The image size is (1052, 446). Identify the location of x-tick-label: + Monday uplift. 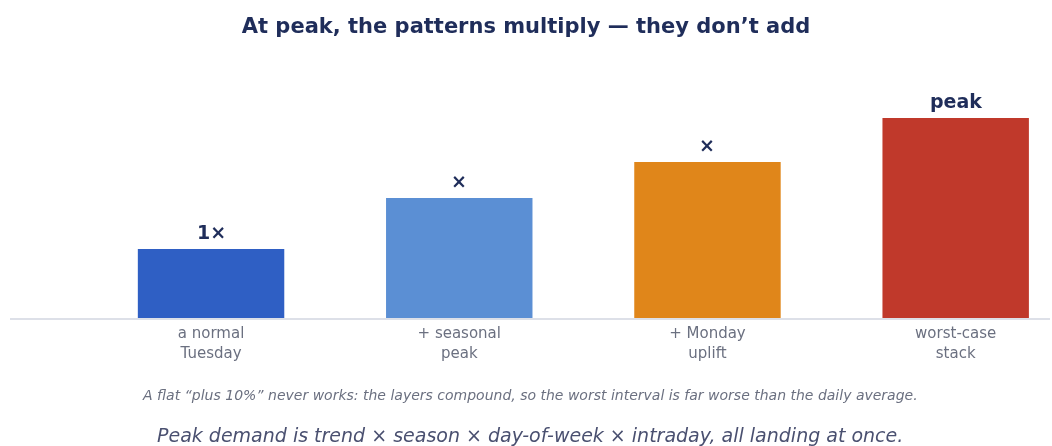
(707, 343).